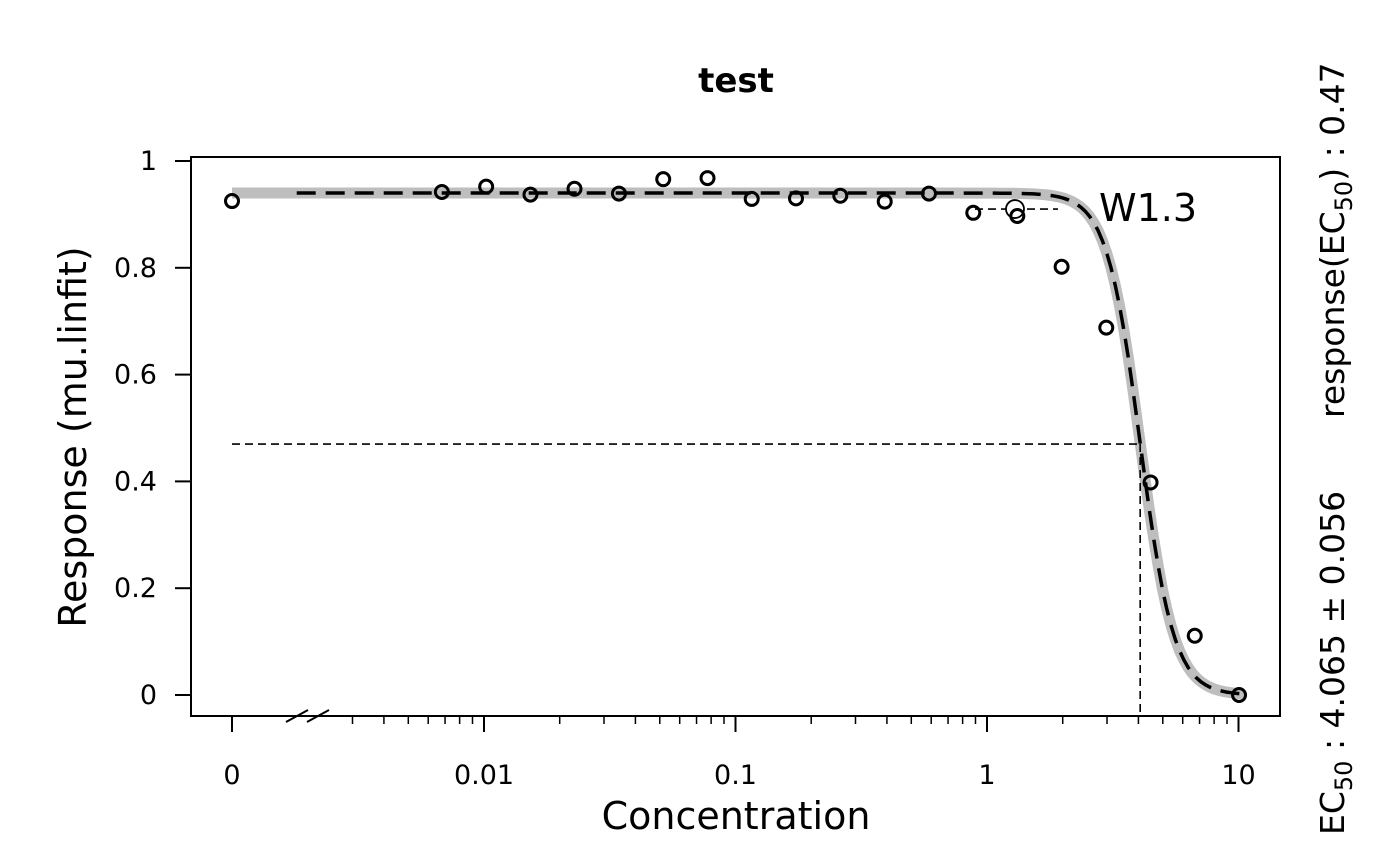 The image size is (1400, 866). I want to click on ec50-annotation: EC50 : 4.065 ± 0.056, so click(1335, 663).